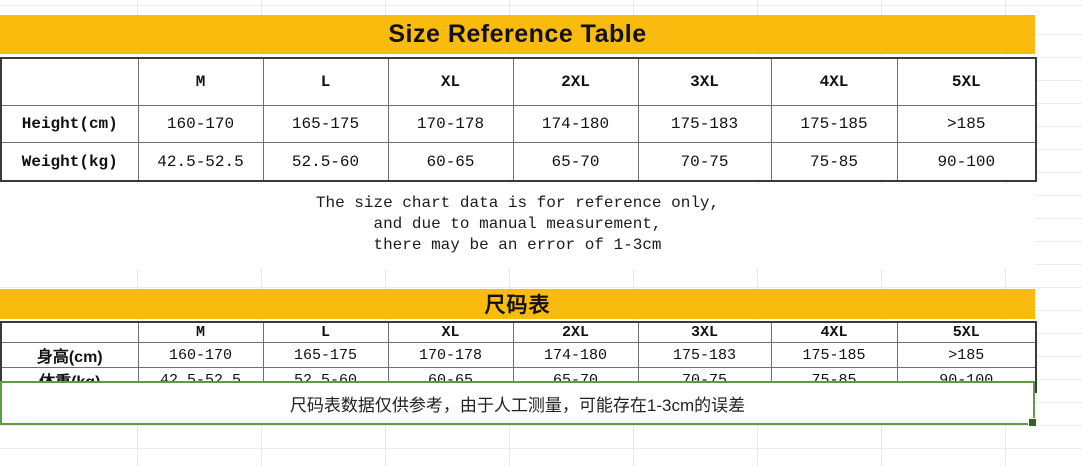 Image resolution: width=1082 pixels, height=466 pixels. I want to click on en-title: Size Reference Table, so click(517, 34).